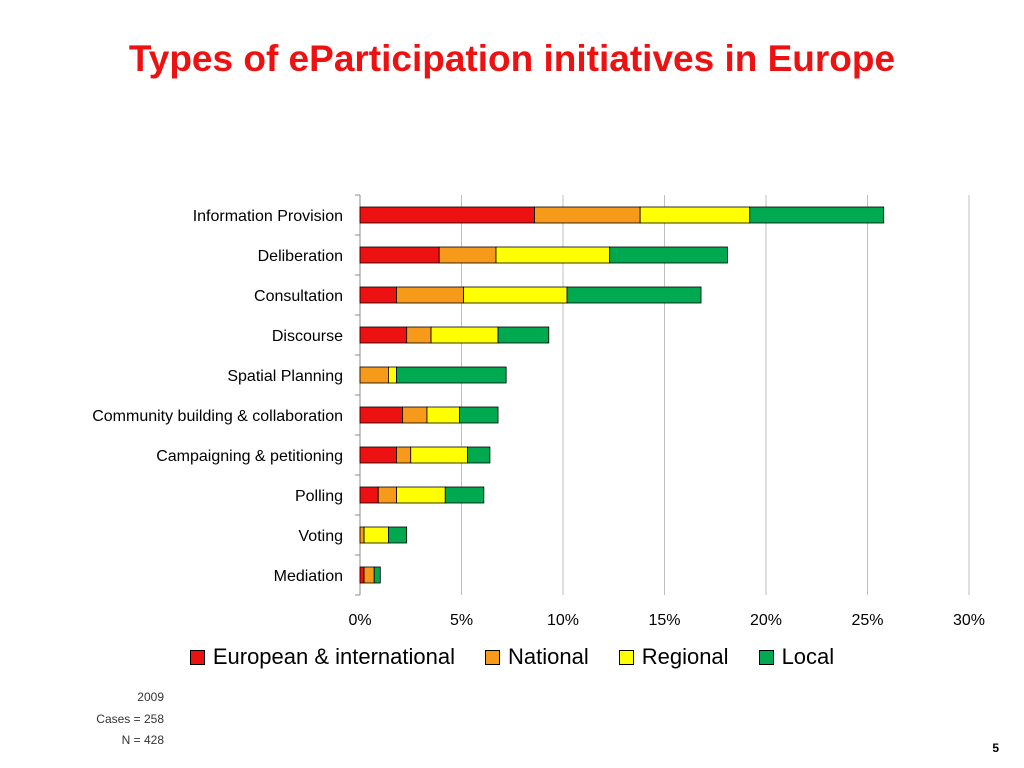  What do you see at coordinates (969, 620) in the screenshot?
I see `x-tick-label-6: 30%` at bounding box center [969, 620].